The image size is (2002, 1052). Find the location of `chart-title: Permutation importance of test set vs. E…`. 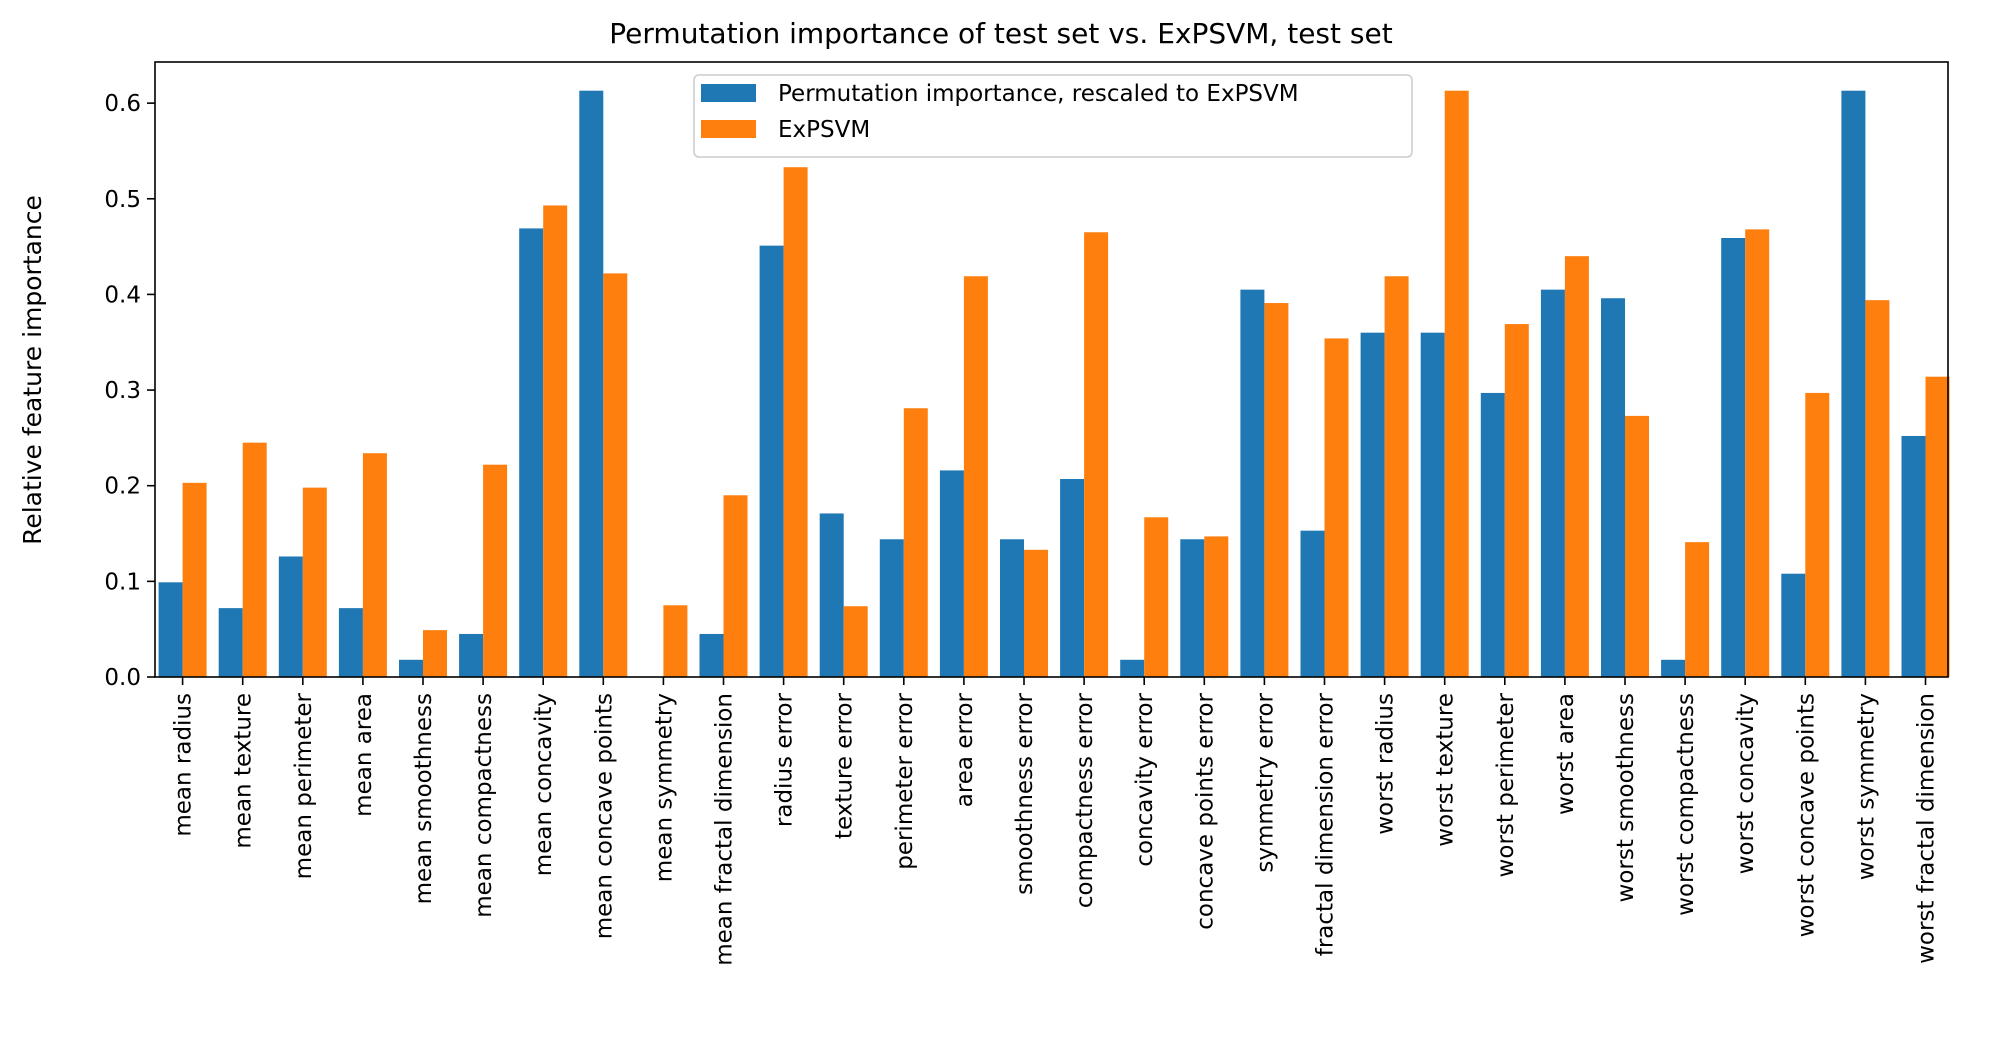

chart-title: Permutation importance of test set vs. E… is located at coordinates (1000, 33).